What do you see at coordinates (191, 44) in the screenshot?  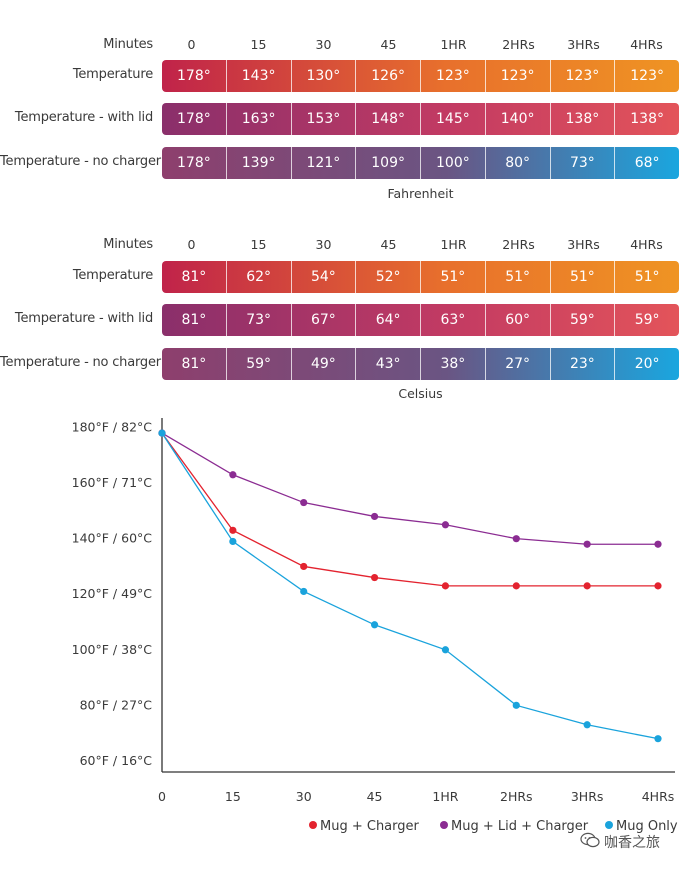 I see `column-header: 0` at bounding box center [191, 44].